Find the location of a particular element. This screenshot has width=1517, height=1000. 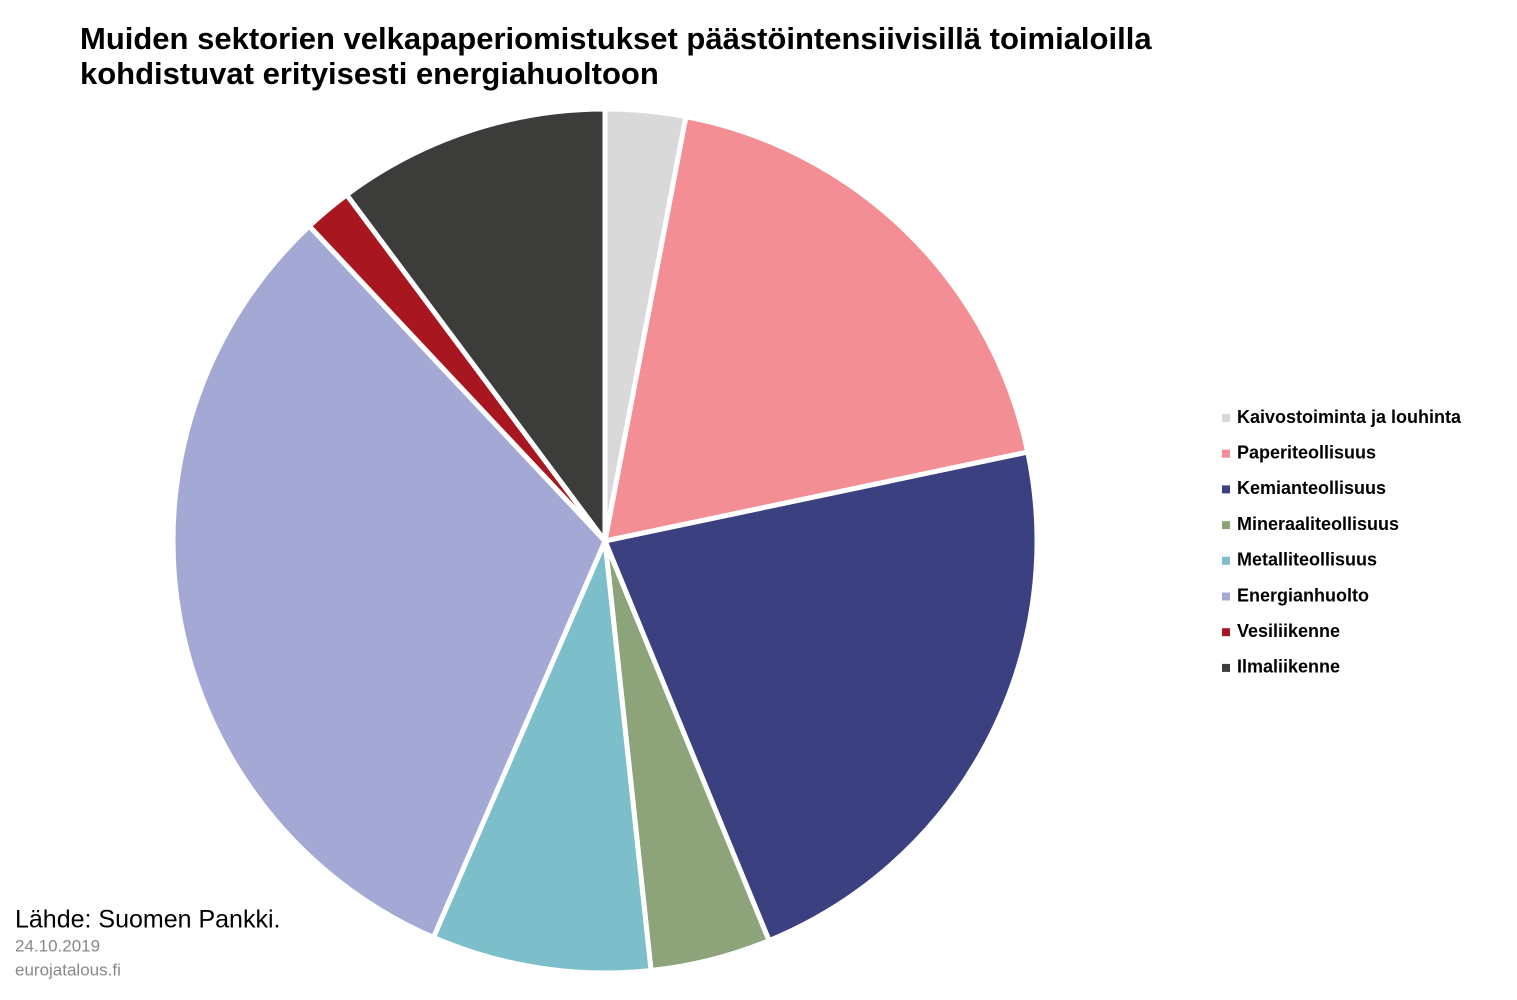

legend-label: Metalliteollisuus is located at coordinates (1307, 560).